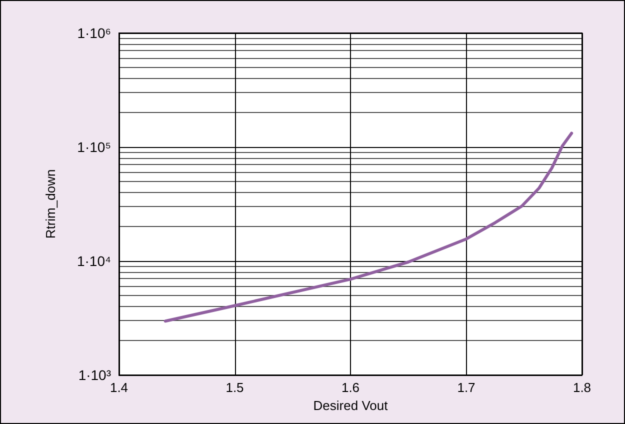  What do you see at coordinates (93, 261) in the screenshot?
I see `y-tick-label: 1·10⁴` at bounding box center [93, 261].